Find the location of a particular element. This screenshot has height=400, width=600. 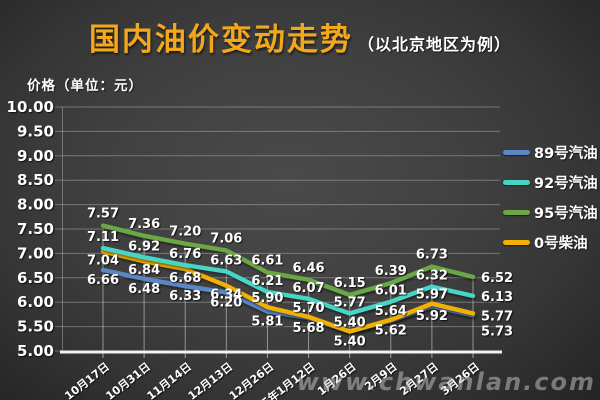

svg-text: 5.64 is located at coordinates (391, 311).